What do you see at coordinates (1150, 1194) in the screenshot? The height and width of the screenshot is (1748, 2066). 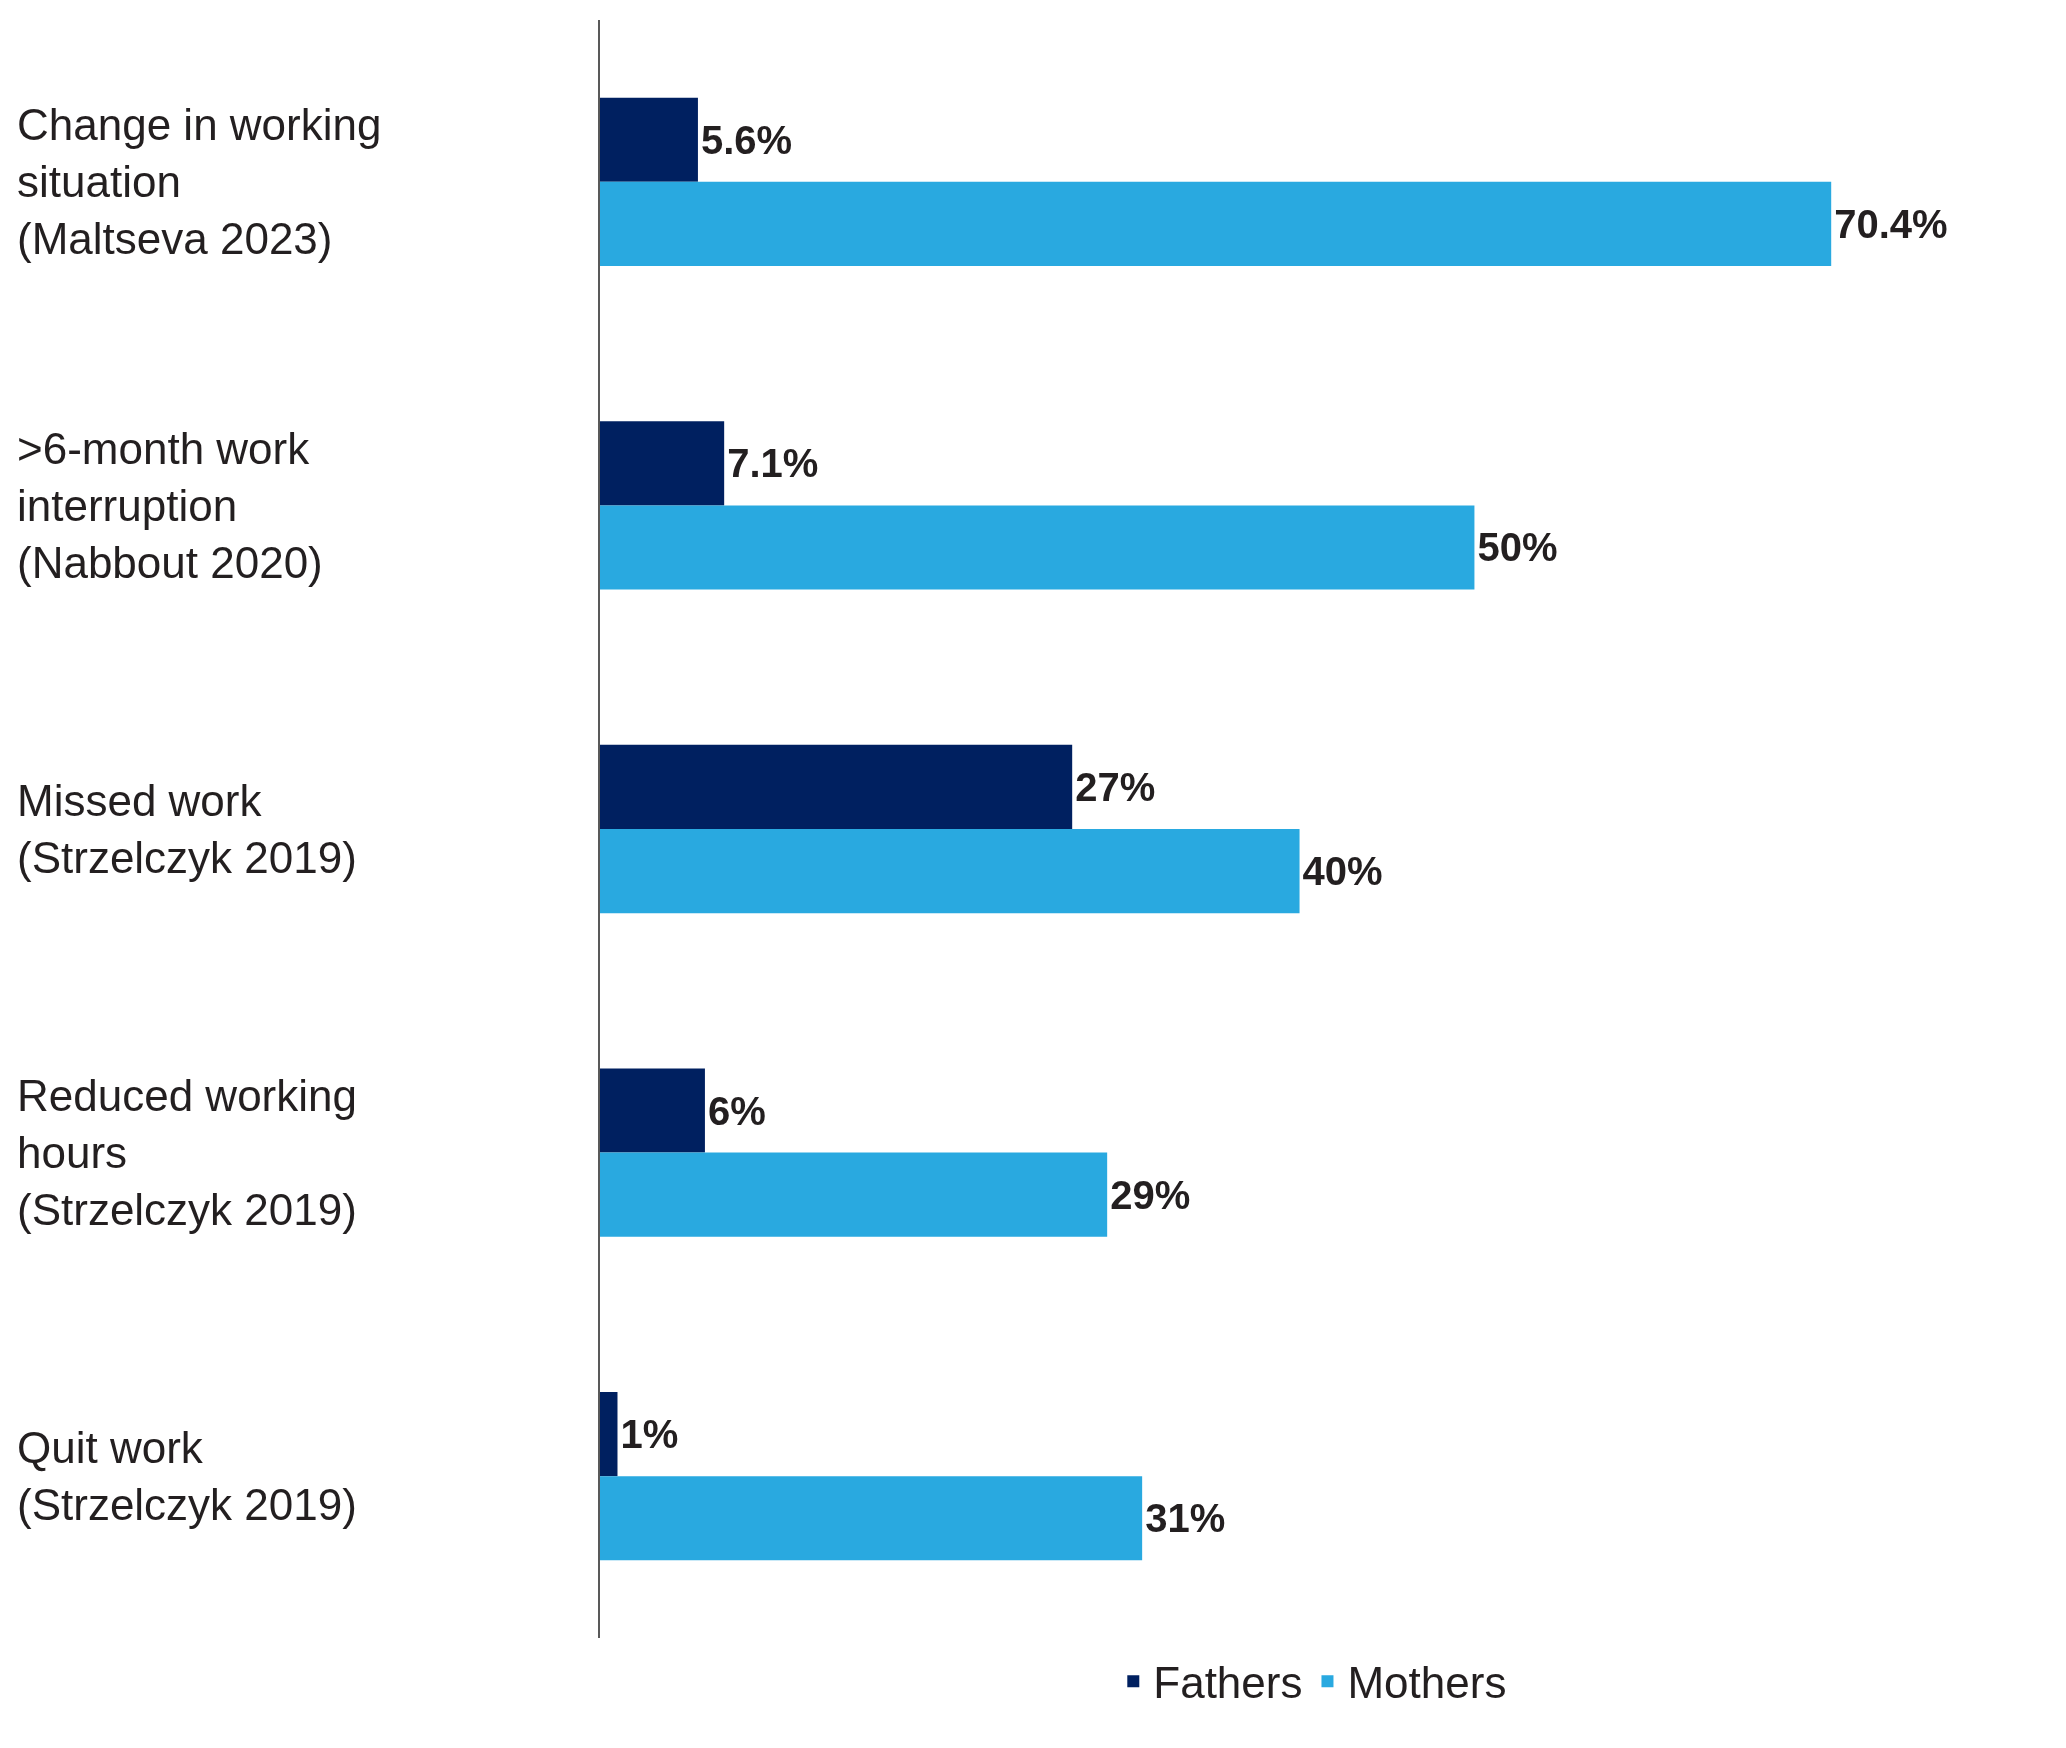 I see `data-label: 29%` at bounding box center [1150, 1194].